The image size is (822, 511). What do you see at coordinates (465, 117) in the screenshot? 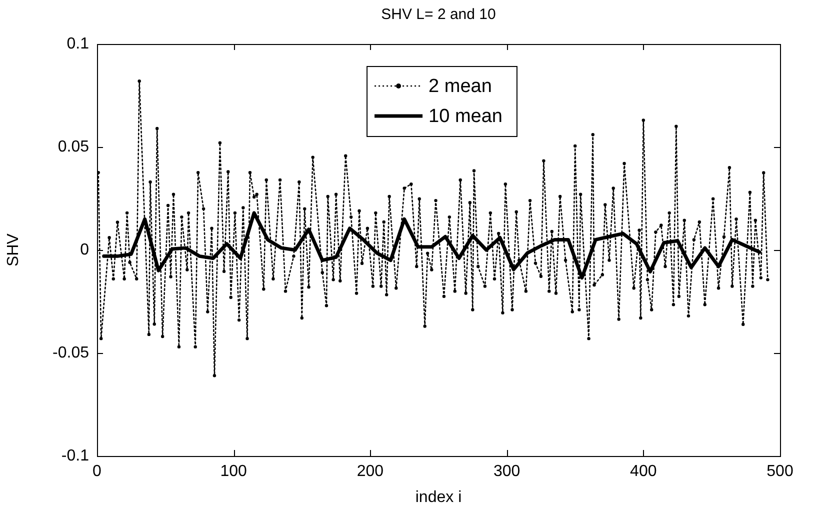
I see `legend-label: 10 mean` at bounding box center [465, 117].